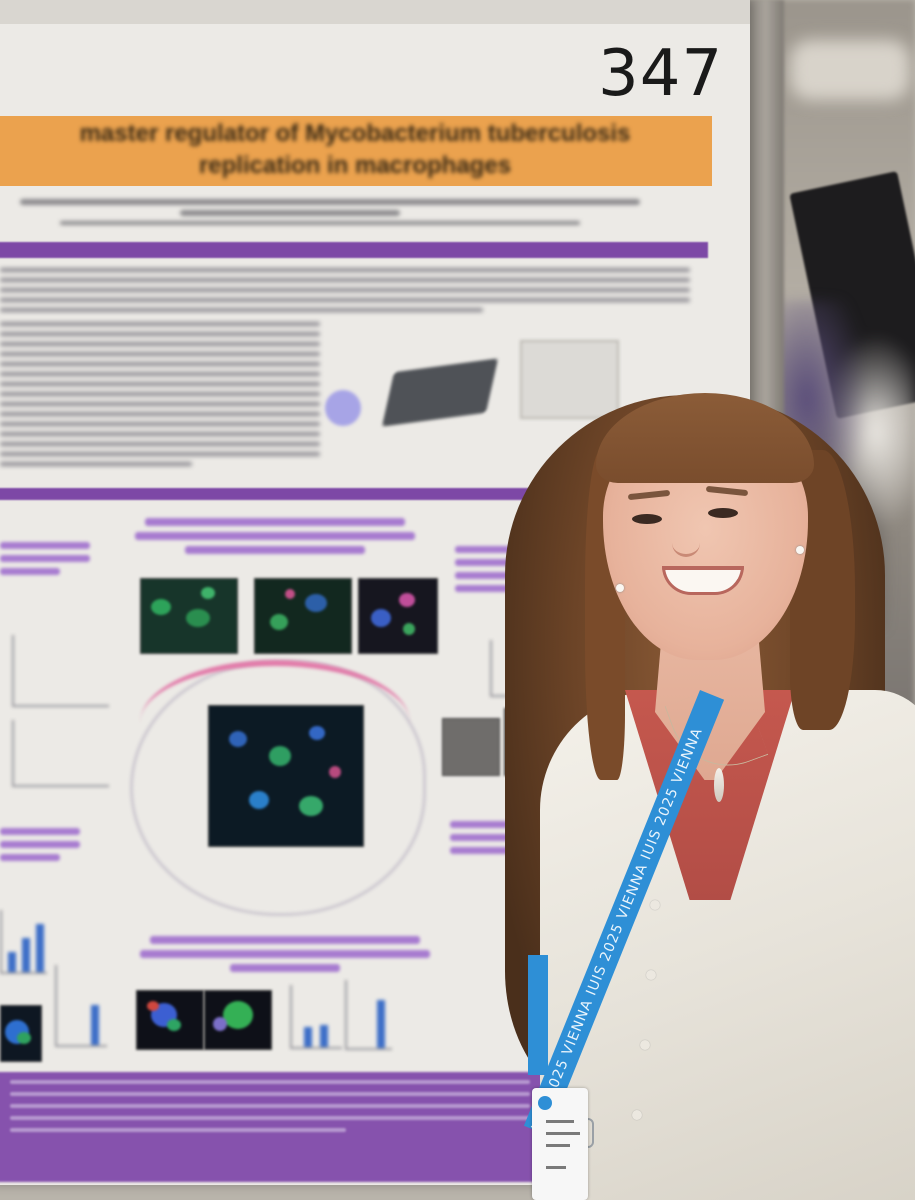  Describe the element at coordinates (538, 1015) in the screenshot. I see `lanyard-left-strap` at that location.